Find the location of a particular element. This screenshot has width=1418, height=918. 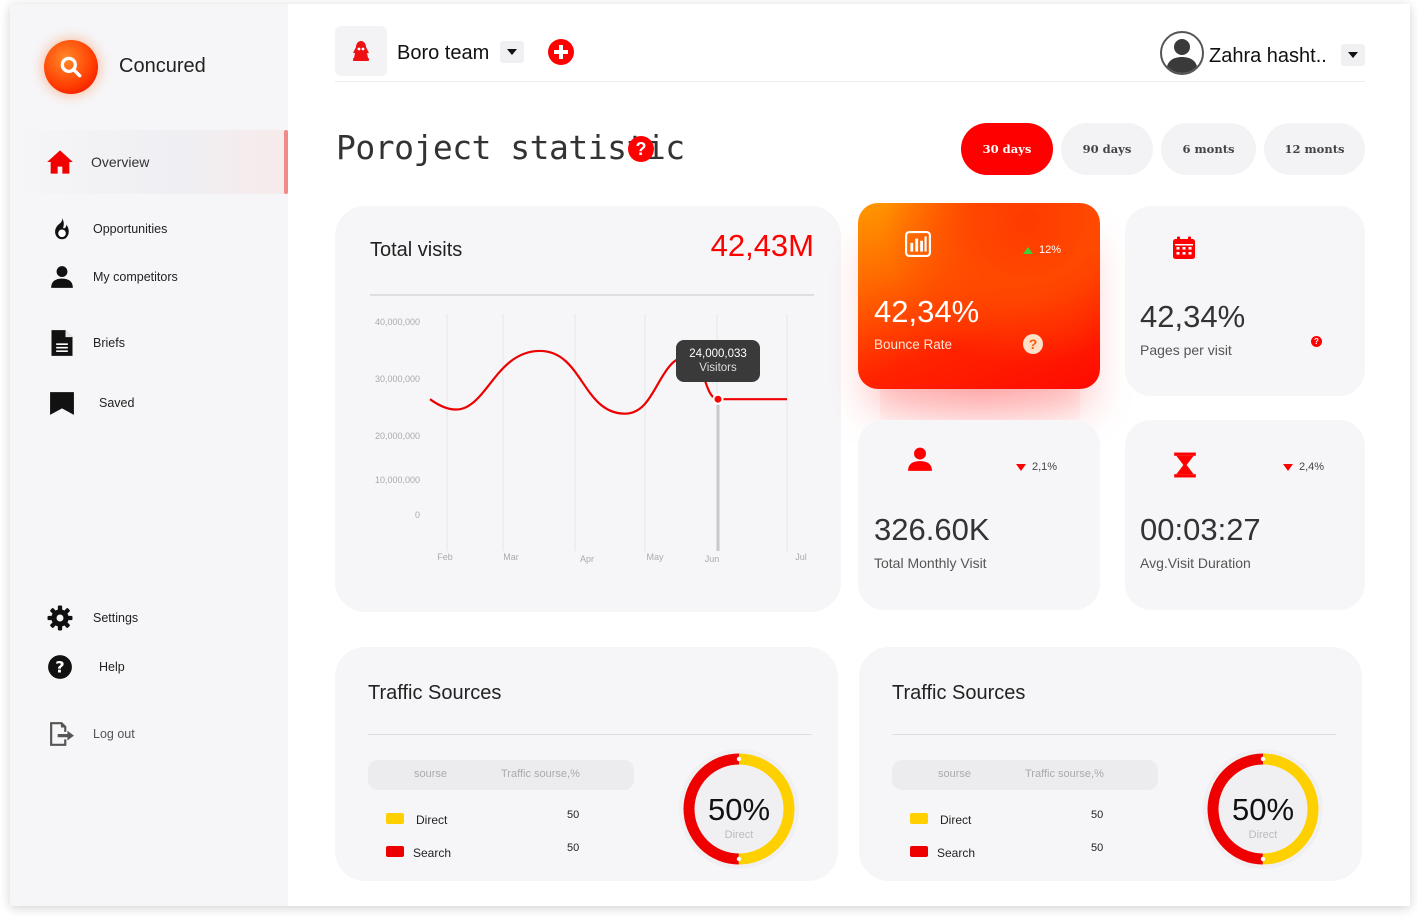

plus-icon is located at coordinates (561, 52).